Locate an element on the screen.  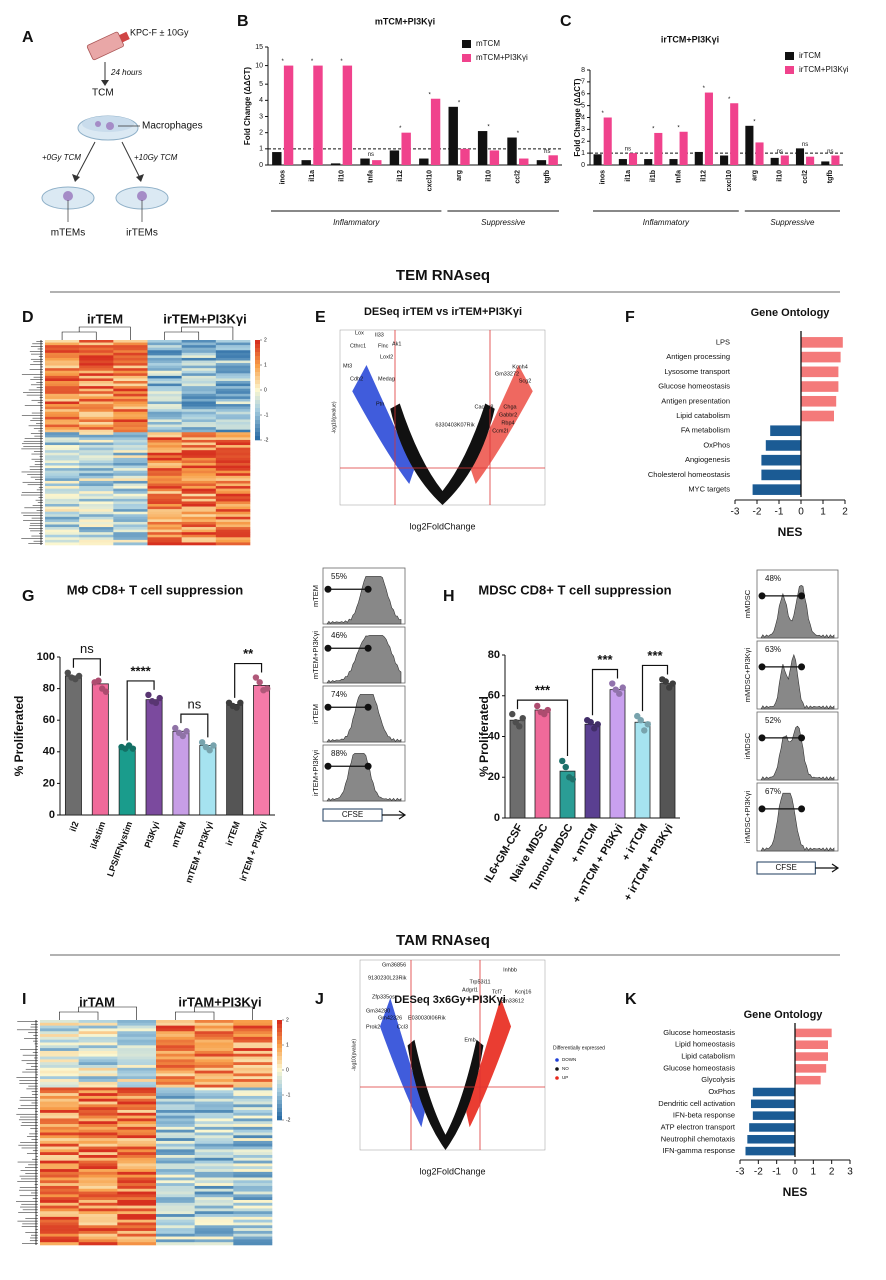
sample-label: mMDSC+PI3Kγi is located at coordinates (747, 674).